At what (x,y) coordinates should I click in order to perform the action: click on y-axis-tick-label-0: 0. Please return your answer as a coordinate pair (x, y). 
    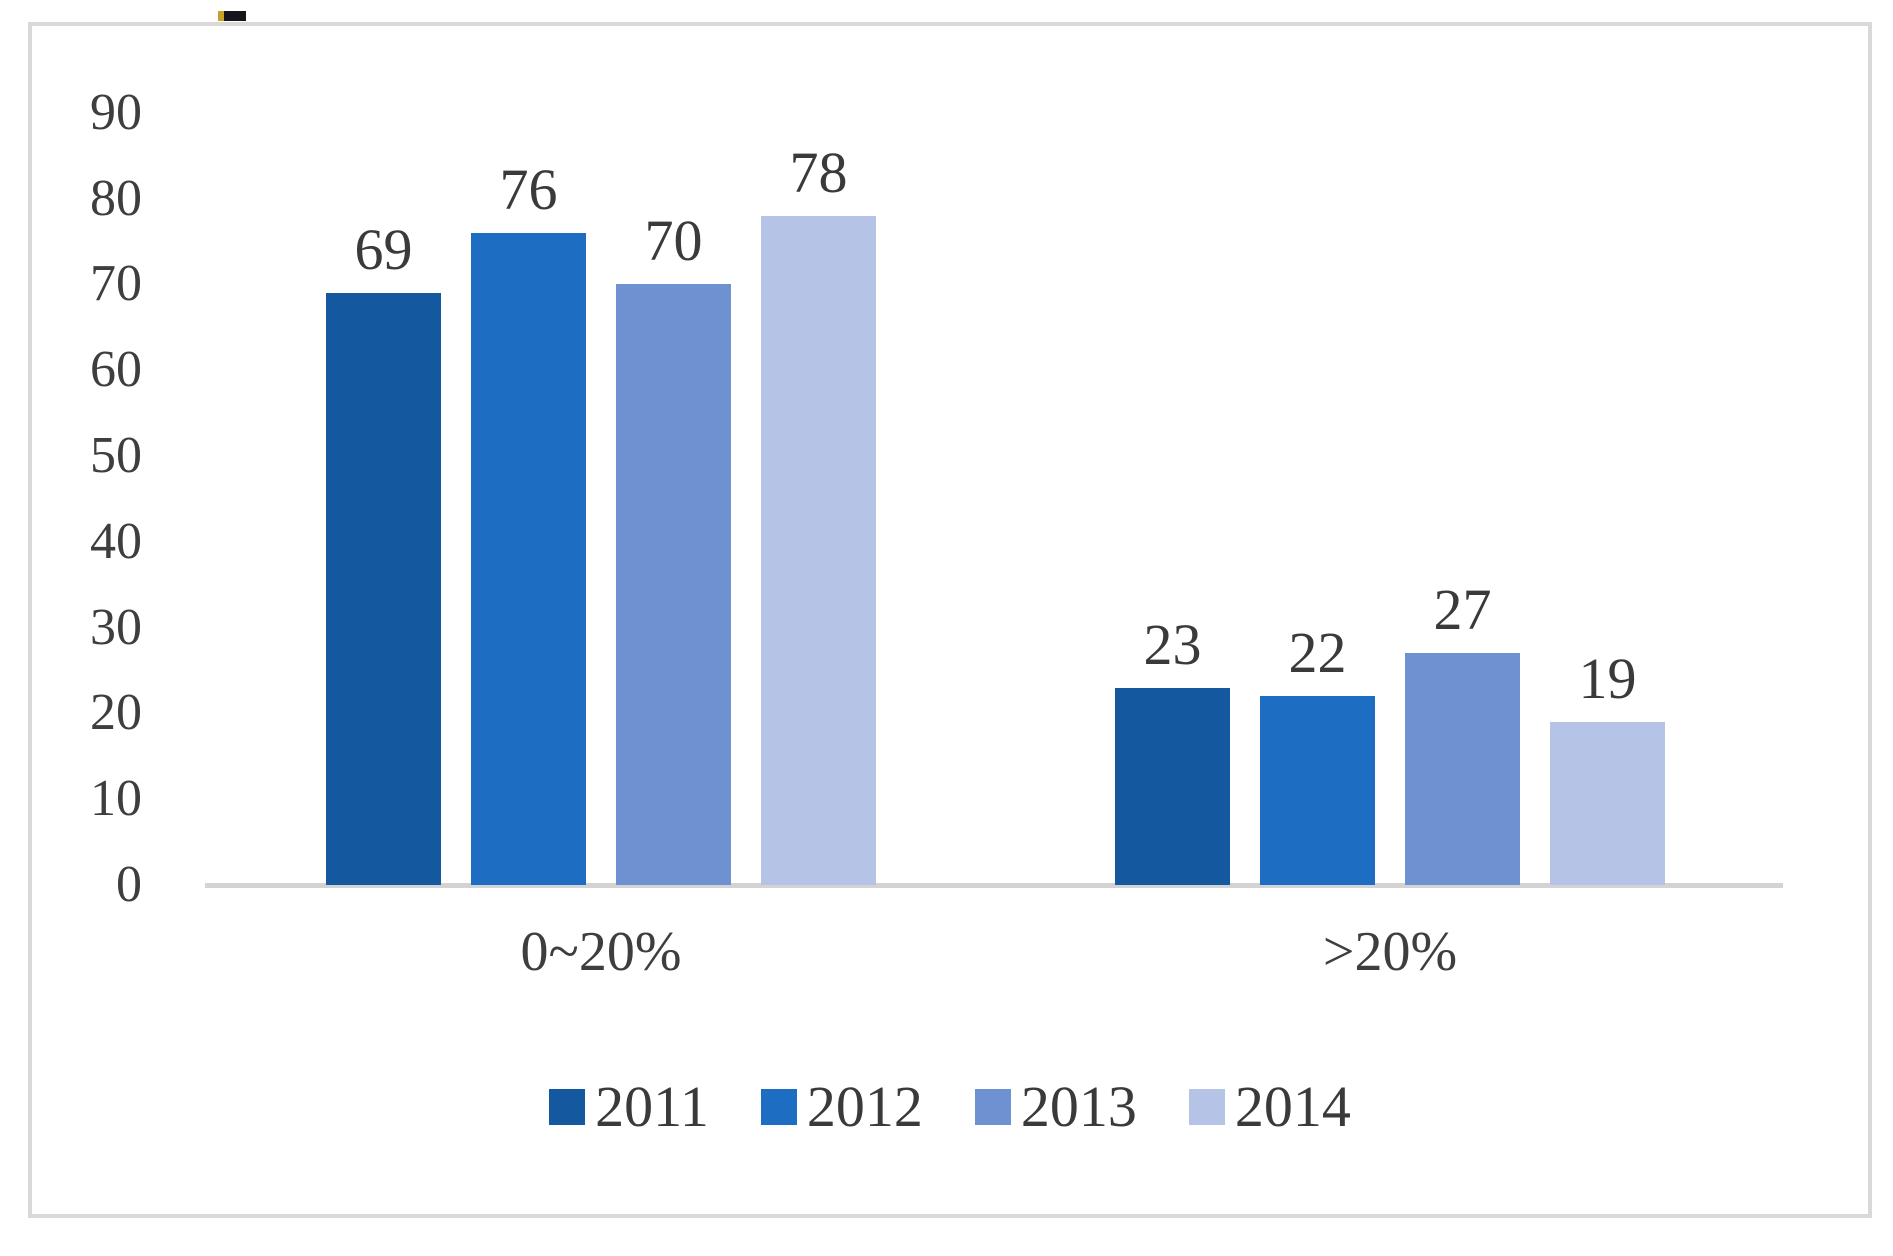
    Looking at the image, I should click on (129, 884).